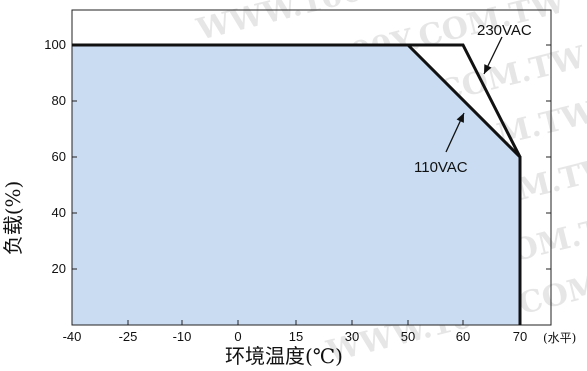  I want to click on y-tick-label: 100, so click(55, 44).